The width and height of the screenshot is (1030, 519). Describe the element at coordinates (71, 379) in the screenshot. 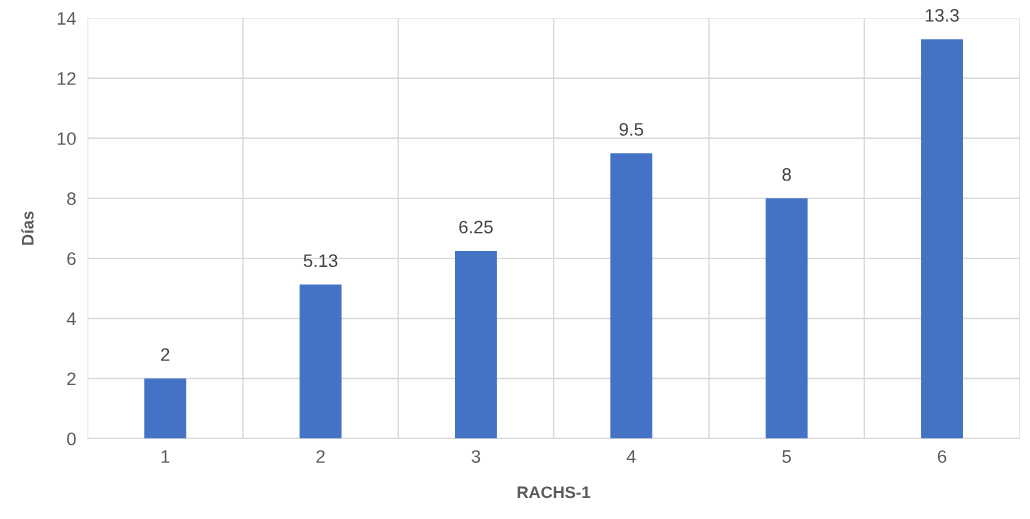

I see `y-tick-label: 2` at that location.